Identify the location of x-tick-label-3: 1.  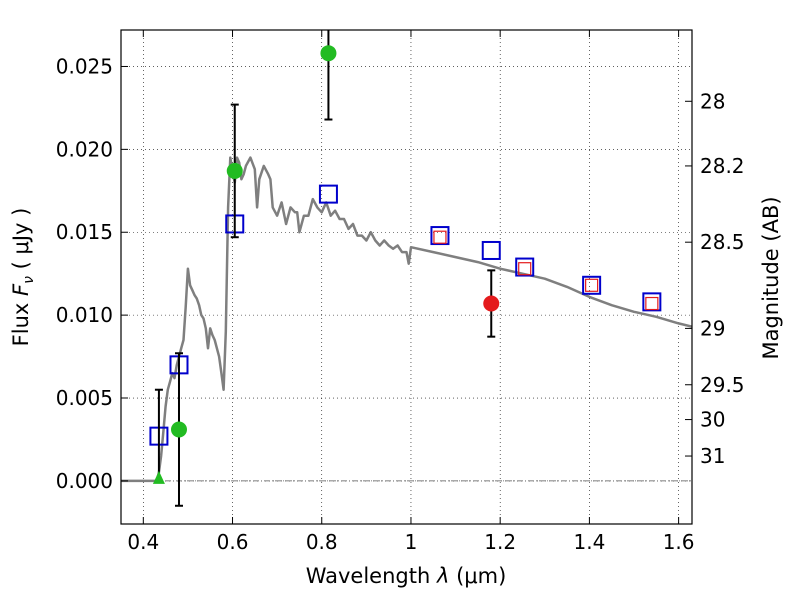
(411, 542).